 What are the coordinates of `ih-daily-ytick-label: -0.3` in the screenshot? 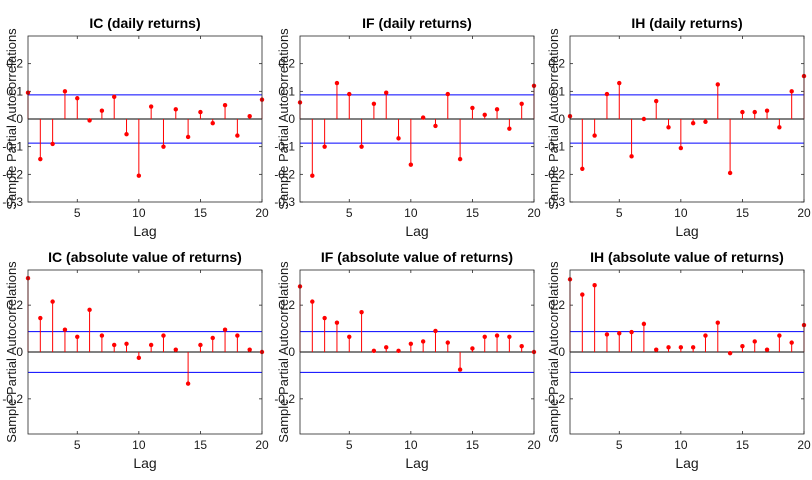 It's located at (554, 202).